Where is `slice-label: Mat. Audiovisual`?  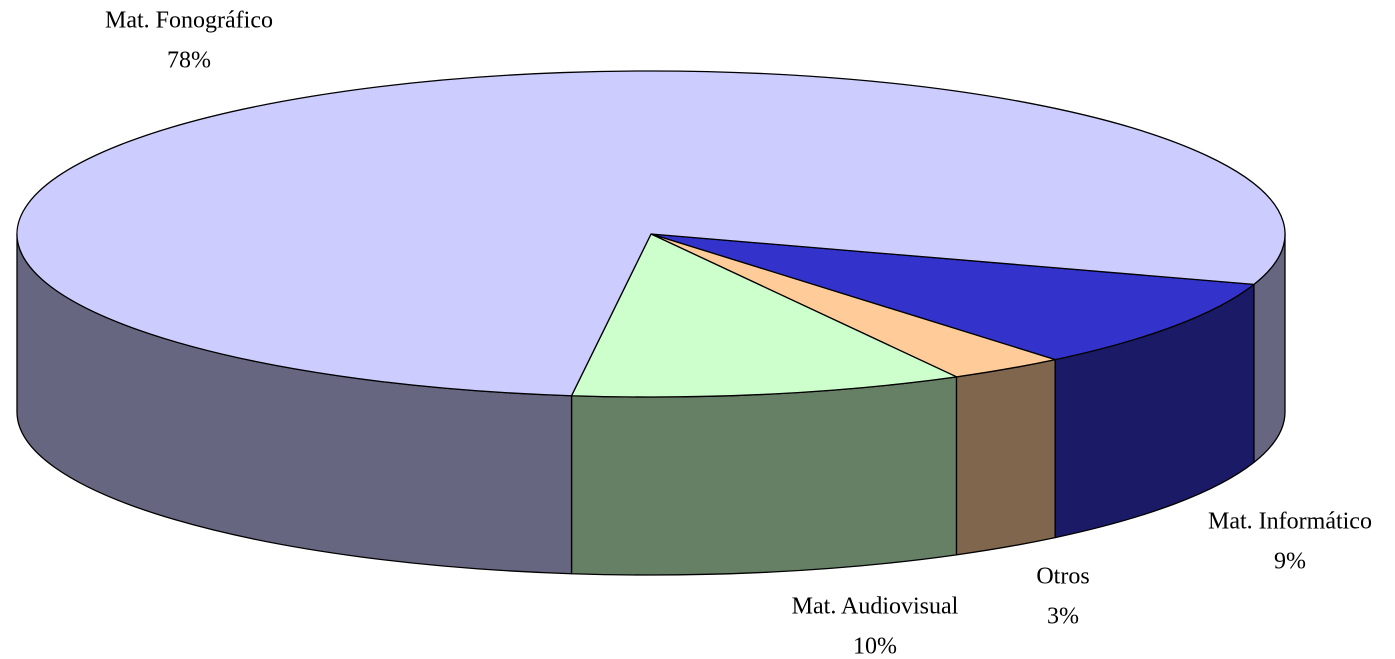
slice-label: Mat. Audiovisual is located at coordinates (875, 607).